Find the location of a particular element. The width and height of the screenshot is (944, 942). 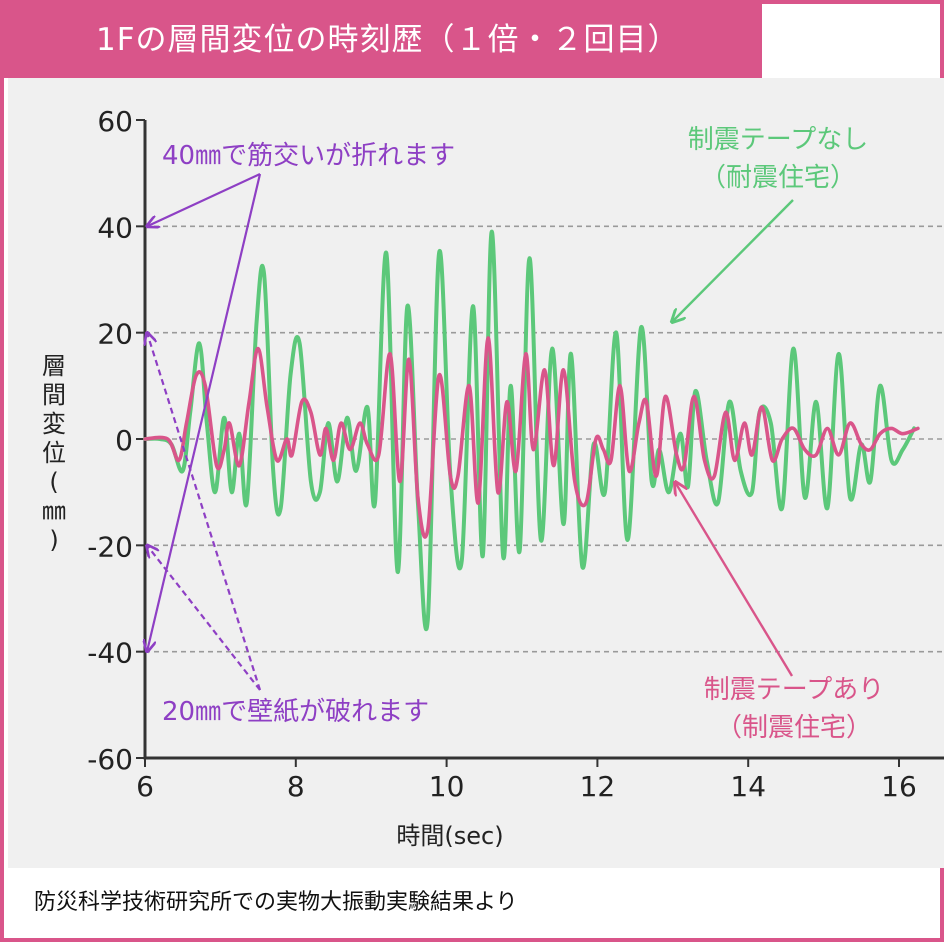

x-tick-label: 14 is located at coordinates (748, 786).